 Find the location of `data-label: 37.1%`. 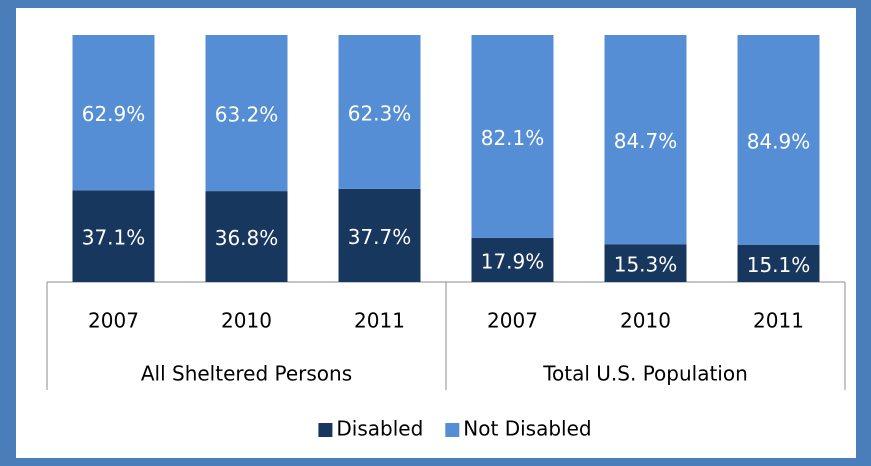

data-label: 37.1% is located at coordinates (114, 238).